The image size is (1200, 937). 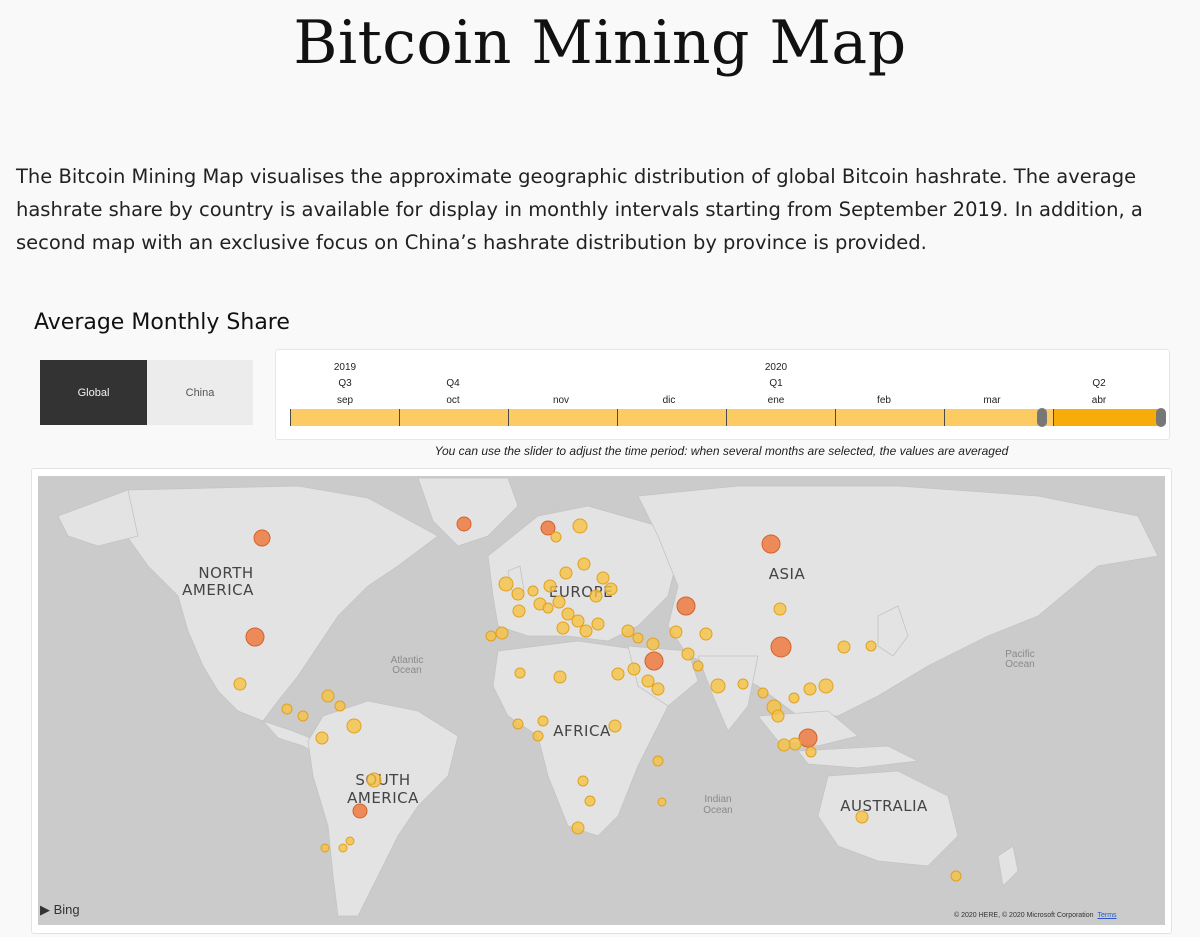 What do you see at coordinates (1107, 915) in the screenshot?
I see `terms-link: Terms` at bounding box center [1107, 915].